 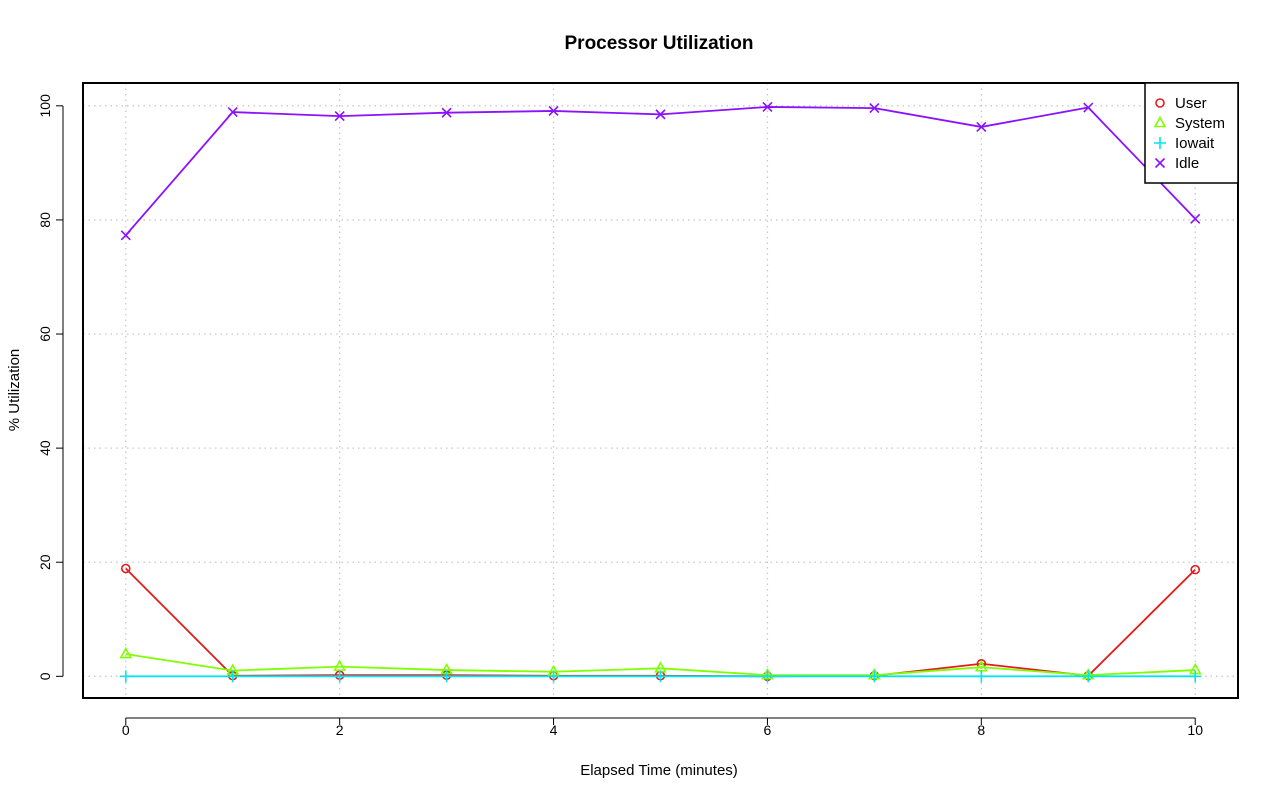 I want to click on legend-marker-iowait, so click(x=1160, y=143).